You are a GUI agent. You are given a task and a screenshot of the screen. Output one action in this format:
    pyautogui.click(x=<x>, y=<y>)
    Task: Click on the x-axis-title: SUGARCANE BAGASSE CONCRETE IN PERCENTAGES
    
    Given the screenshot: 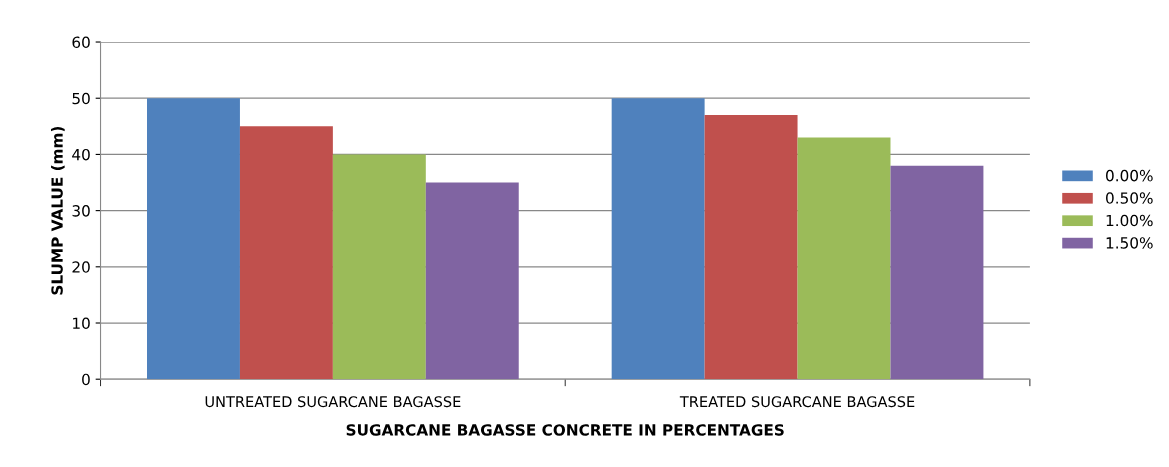 What is the action you would take?
    pyautogui.click(x=565, y=430)
    